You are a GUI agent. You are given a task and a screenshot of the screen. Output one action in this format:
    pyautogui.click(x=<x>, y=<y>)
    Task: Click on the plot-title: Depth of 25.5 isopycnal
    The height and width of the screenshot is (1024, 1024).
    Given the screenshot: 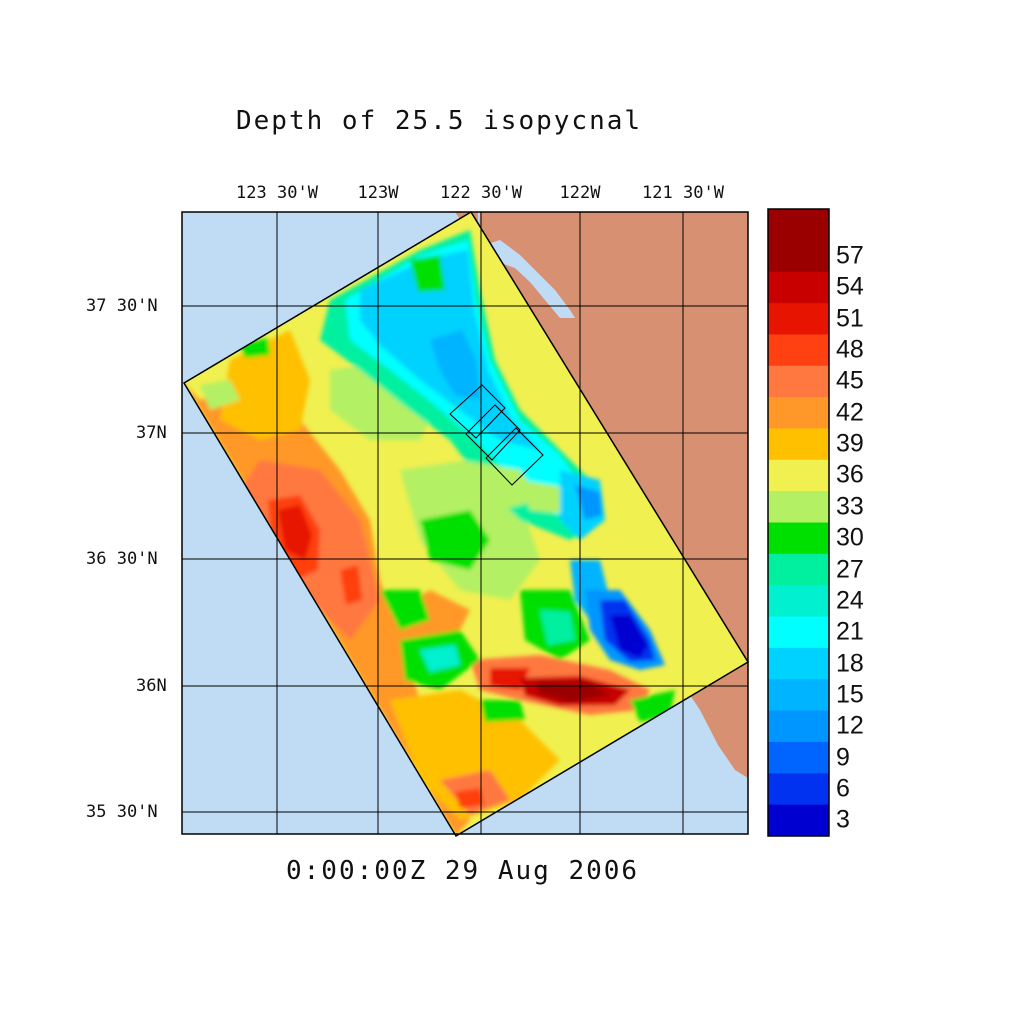 What is the action you would take?
    pyautogui.click(x=439, y=121)
    